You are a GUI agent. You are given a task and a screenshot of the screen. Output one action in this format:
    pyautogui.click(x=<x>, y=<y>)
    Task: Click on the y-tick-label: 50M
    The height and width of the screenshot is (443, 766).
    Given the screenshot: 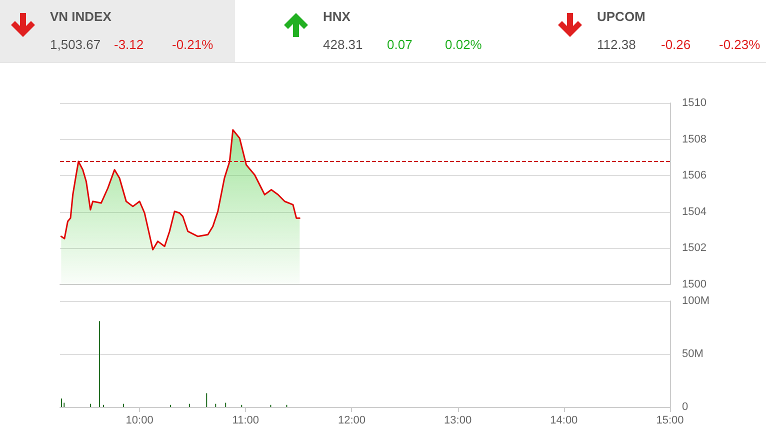 What is the action you would take?
    pyautogui.click(x=693, y=354)
    